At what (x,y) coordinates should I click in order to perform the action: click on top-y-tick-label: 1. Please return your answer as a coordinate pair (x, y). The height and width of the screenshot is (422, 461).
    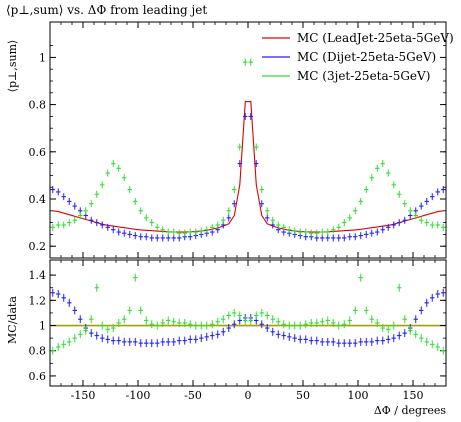
    Looking at the image, I should click on (42, 57).